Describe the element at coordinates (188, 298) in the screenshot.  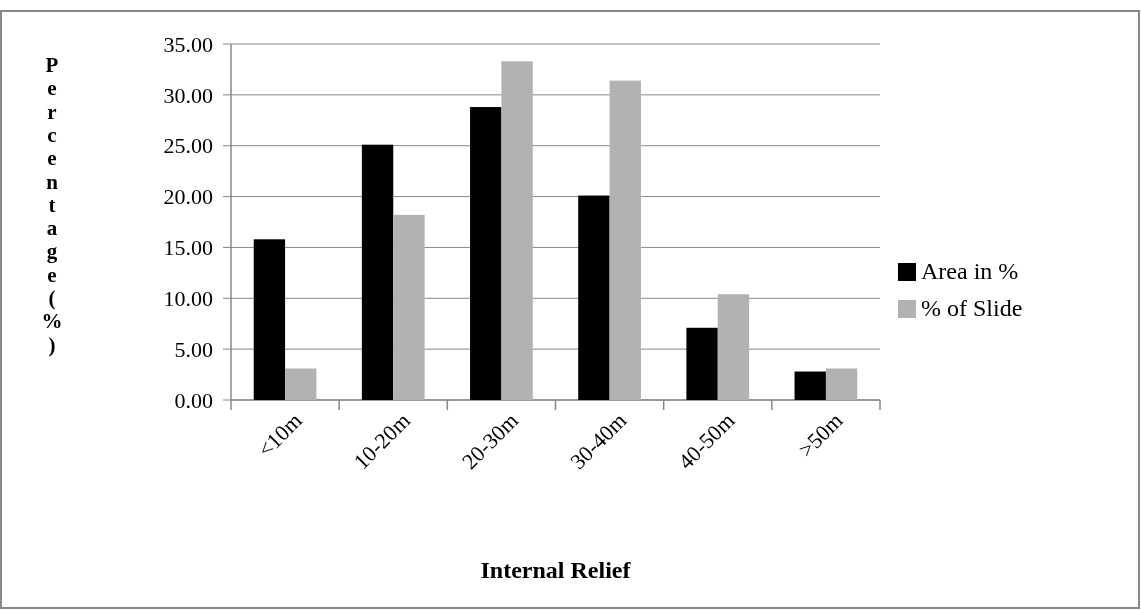
I see `y-tick-label: 10.00` at that location.